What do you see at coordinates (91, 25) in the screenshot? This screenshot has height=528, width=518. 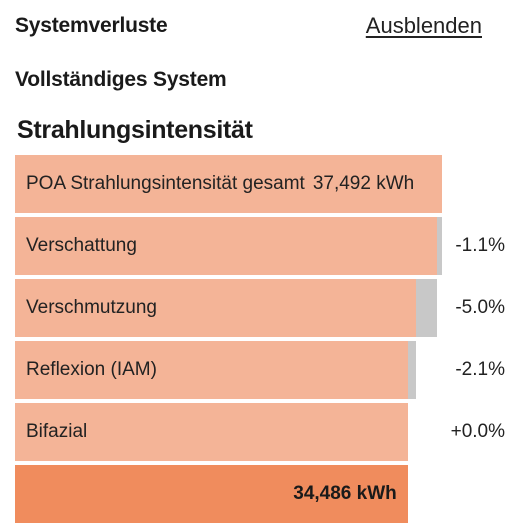 I see `panel-title: Systemverluste` at bounding box center [91, 25].